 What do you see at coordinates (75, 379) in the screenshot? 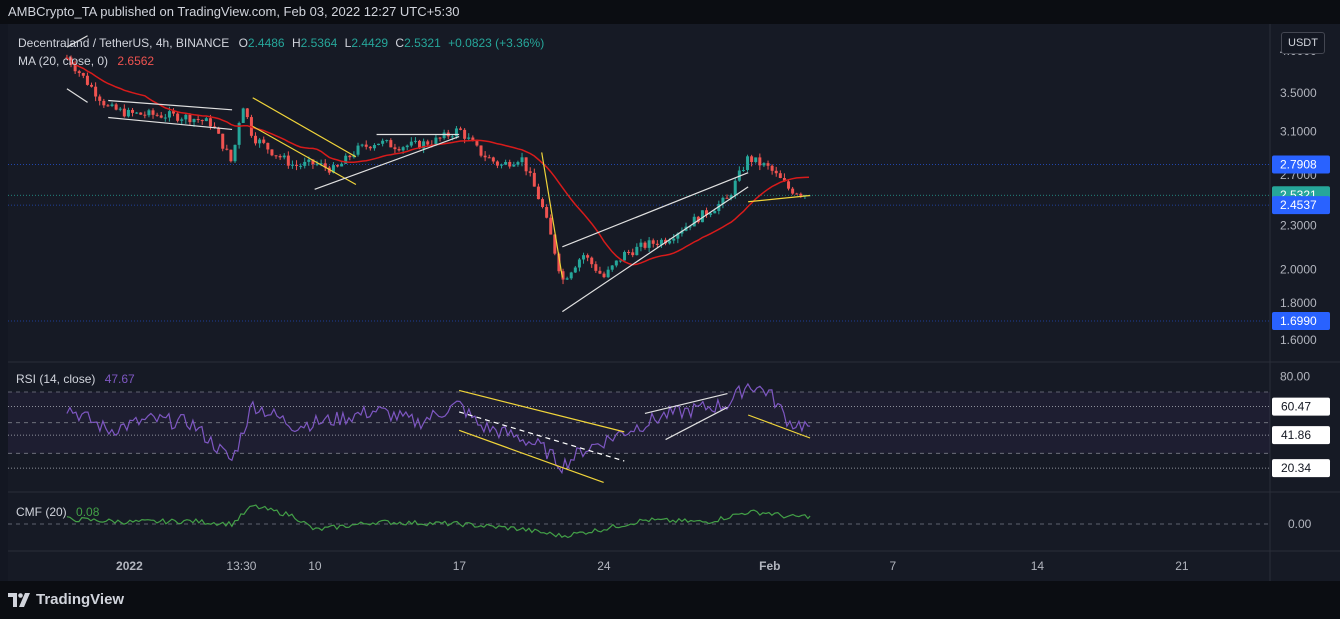
I see `rsi-legend: RSI (14, close) 47.67` at bounding box center [75, 379].